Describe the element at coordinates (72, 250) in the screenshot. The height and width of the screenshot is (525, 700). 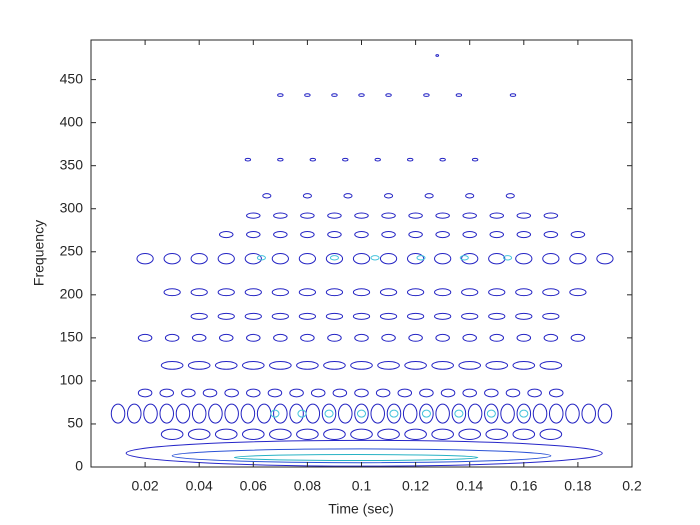
I see `y-tick-label: 250` at that location.